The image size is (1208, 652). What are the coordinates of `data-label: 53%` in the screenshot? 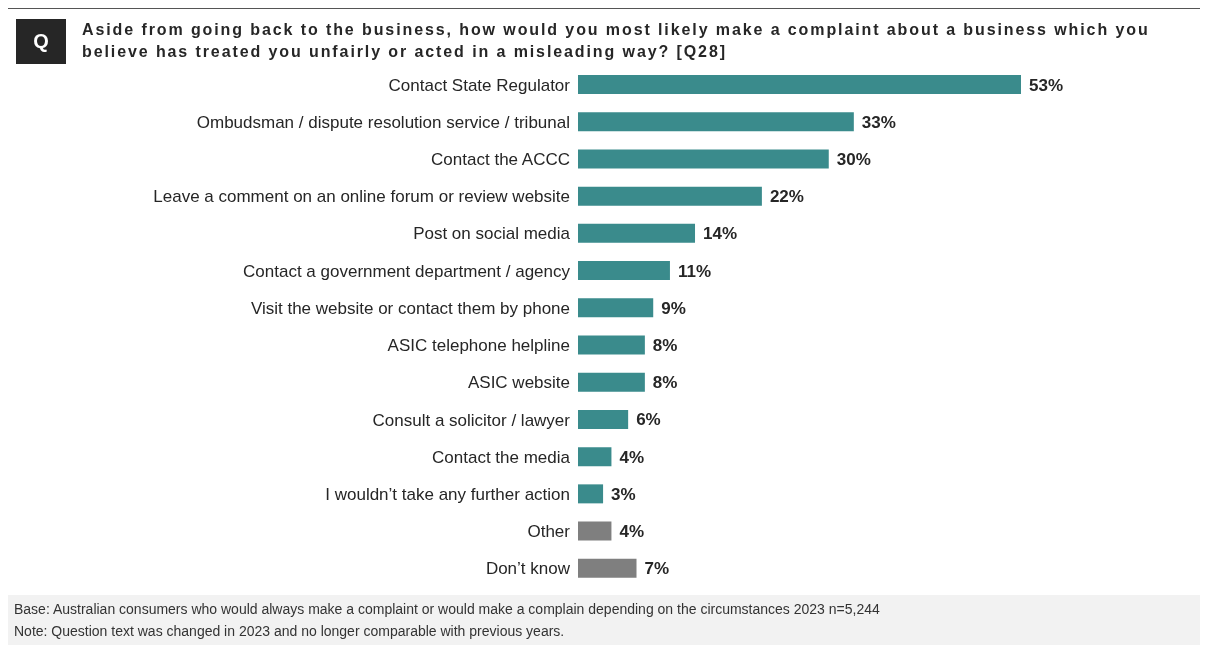 It's located at (1046, 85).